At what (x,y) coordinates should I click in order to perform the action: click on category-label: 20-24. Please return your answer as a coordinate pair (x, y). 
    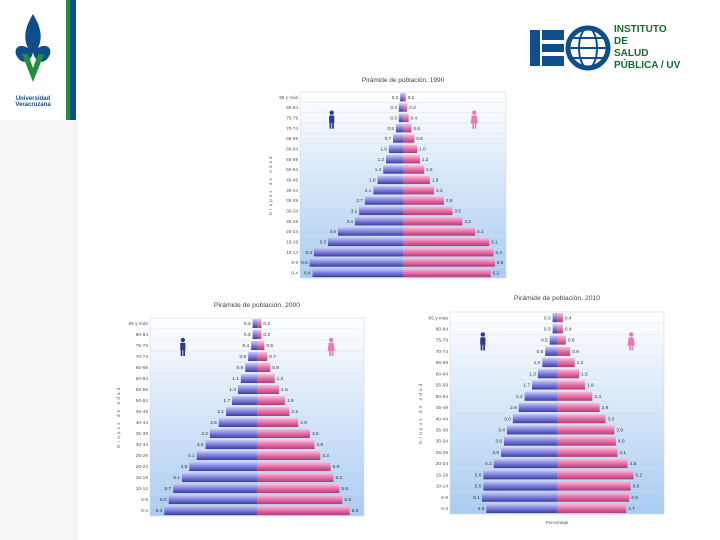
    Looking at the image, I should click on (442, 464).